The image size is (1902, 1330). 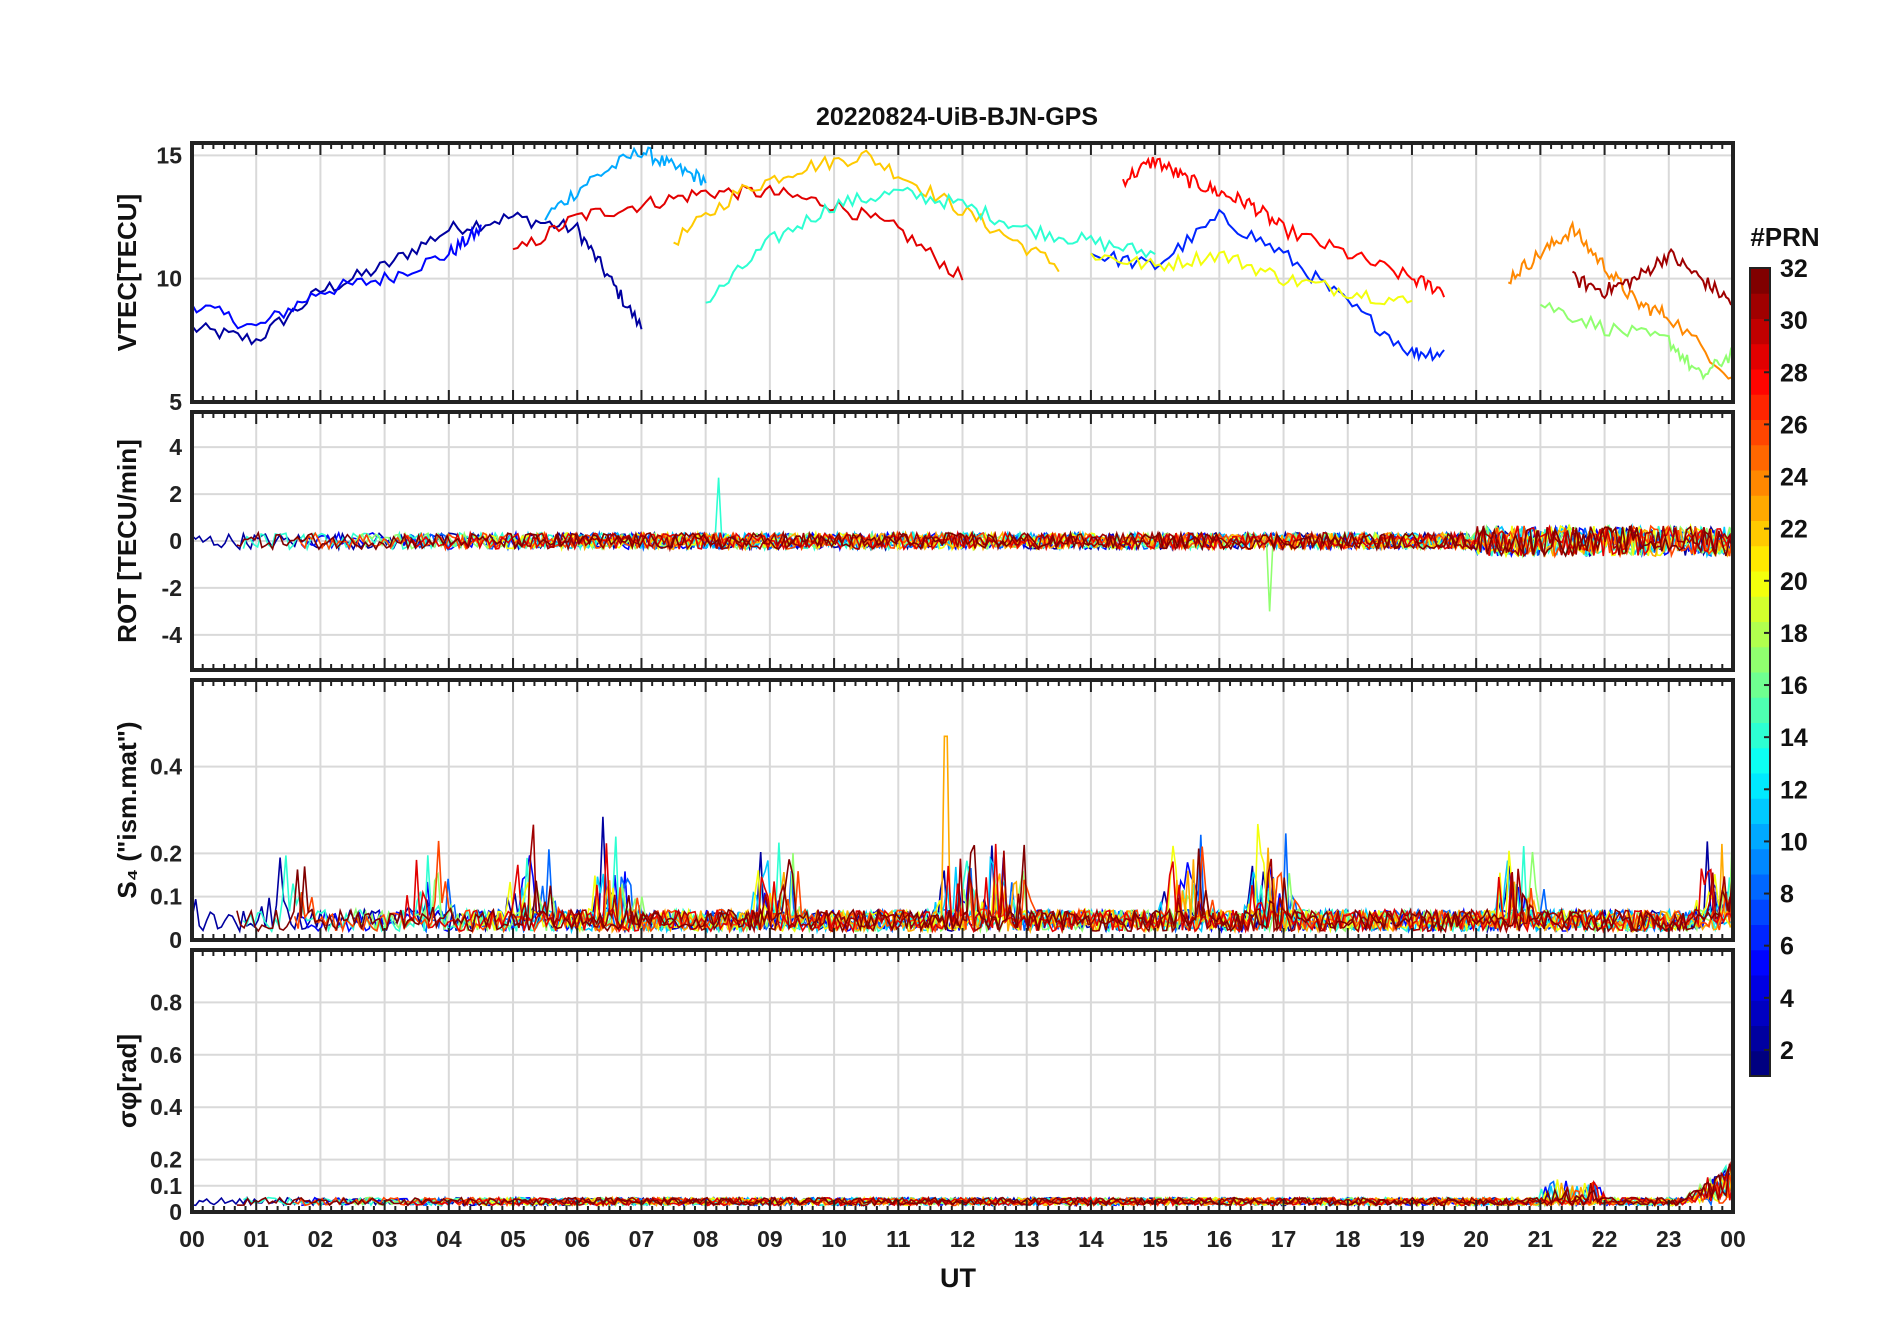 I want to click on colorbar-tick-label: 6, so click(x=1787, y=947).